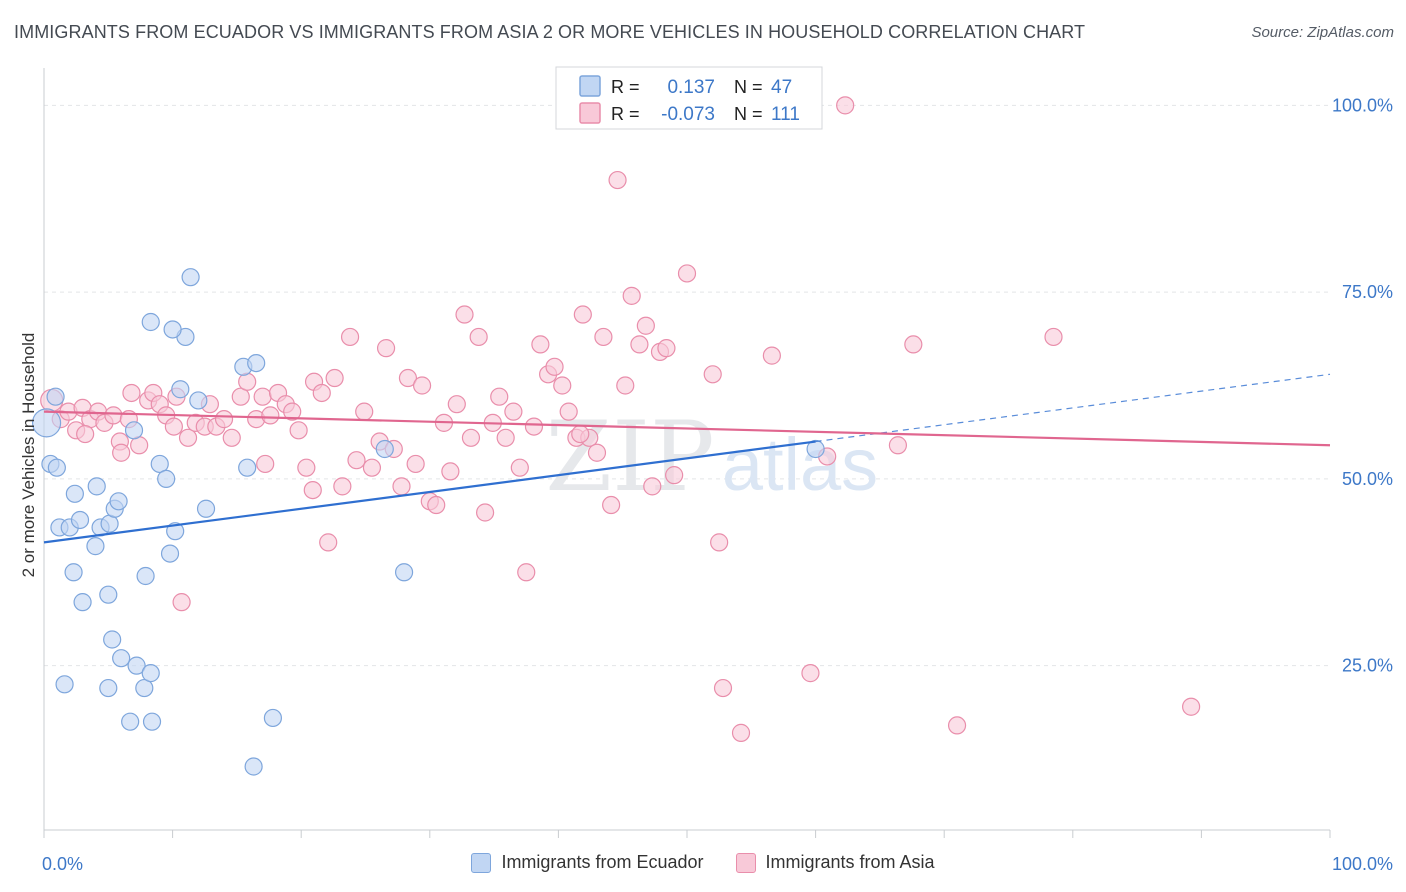 The width and height of the screenshot is (1406, 892). What do you see at coordinates (602, 862) in the screenshot?
I see `legend-label-ecuador: Immigrants from Ecuador` at bounding box center [602, 862].